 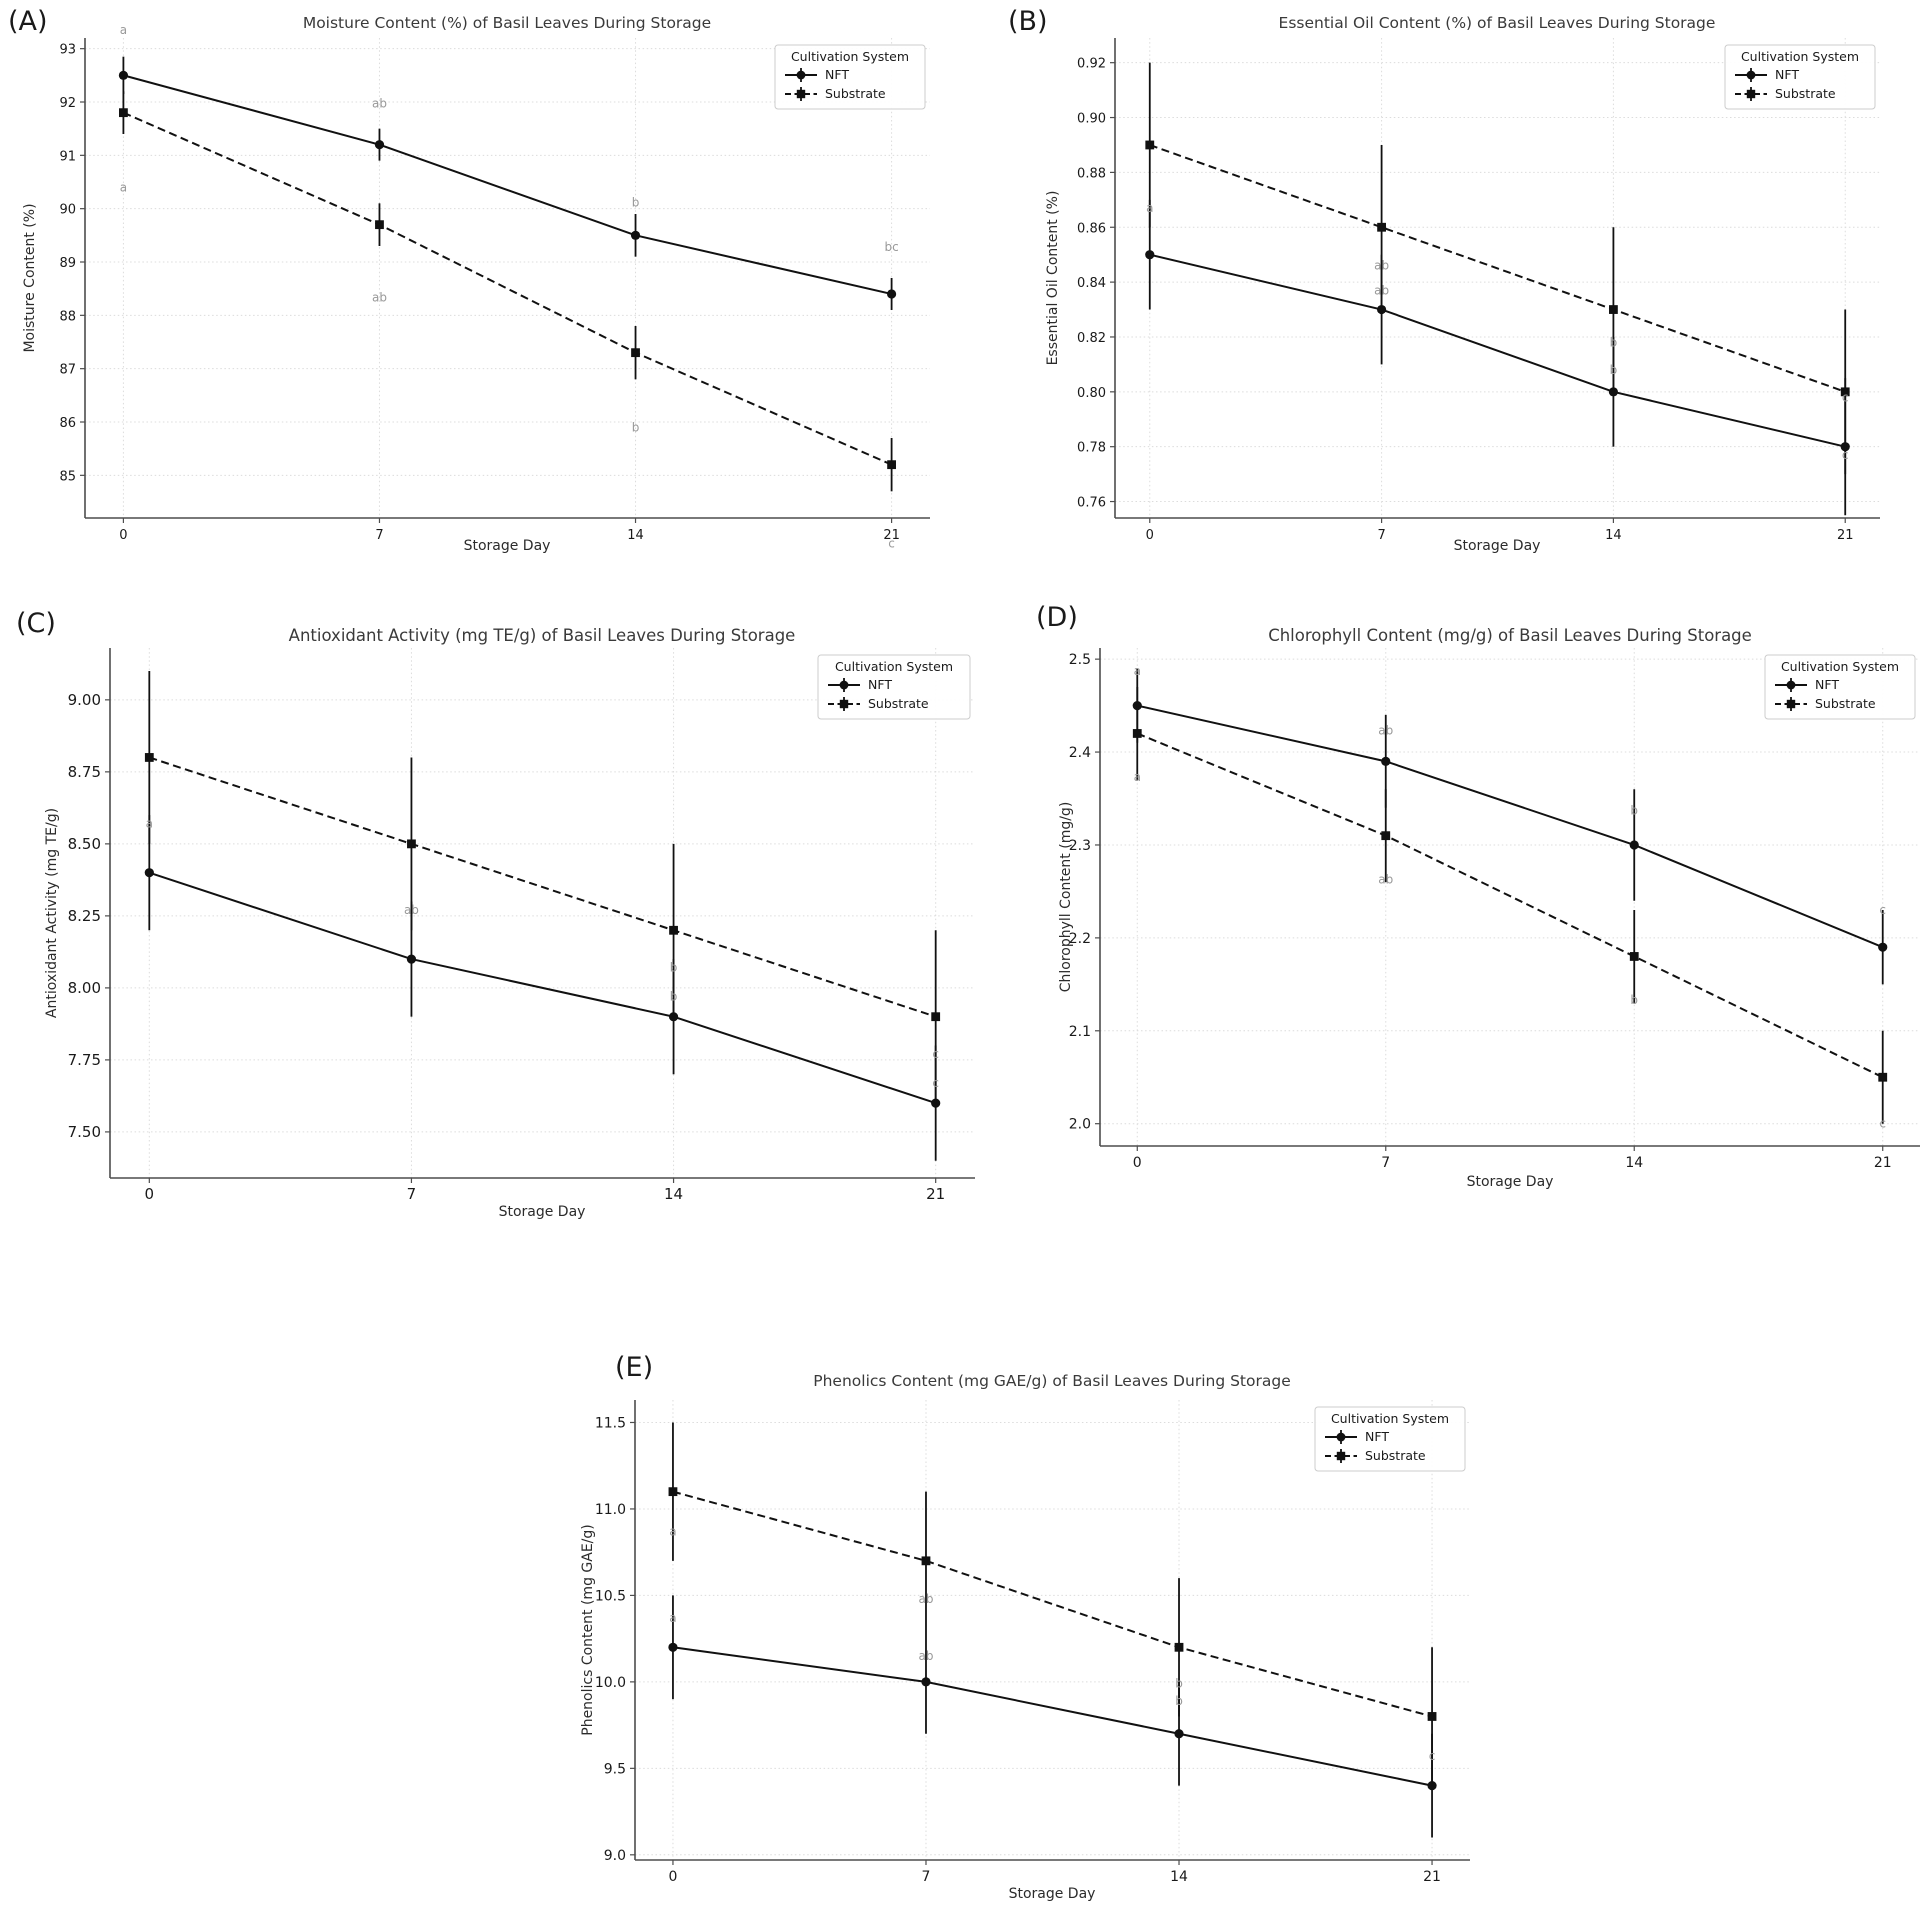 What do you see at coordinates (67, 156) in the screenshot?
I see `y-tick-label: 91` at bounding box center [67, 156].